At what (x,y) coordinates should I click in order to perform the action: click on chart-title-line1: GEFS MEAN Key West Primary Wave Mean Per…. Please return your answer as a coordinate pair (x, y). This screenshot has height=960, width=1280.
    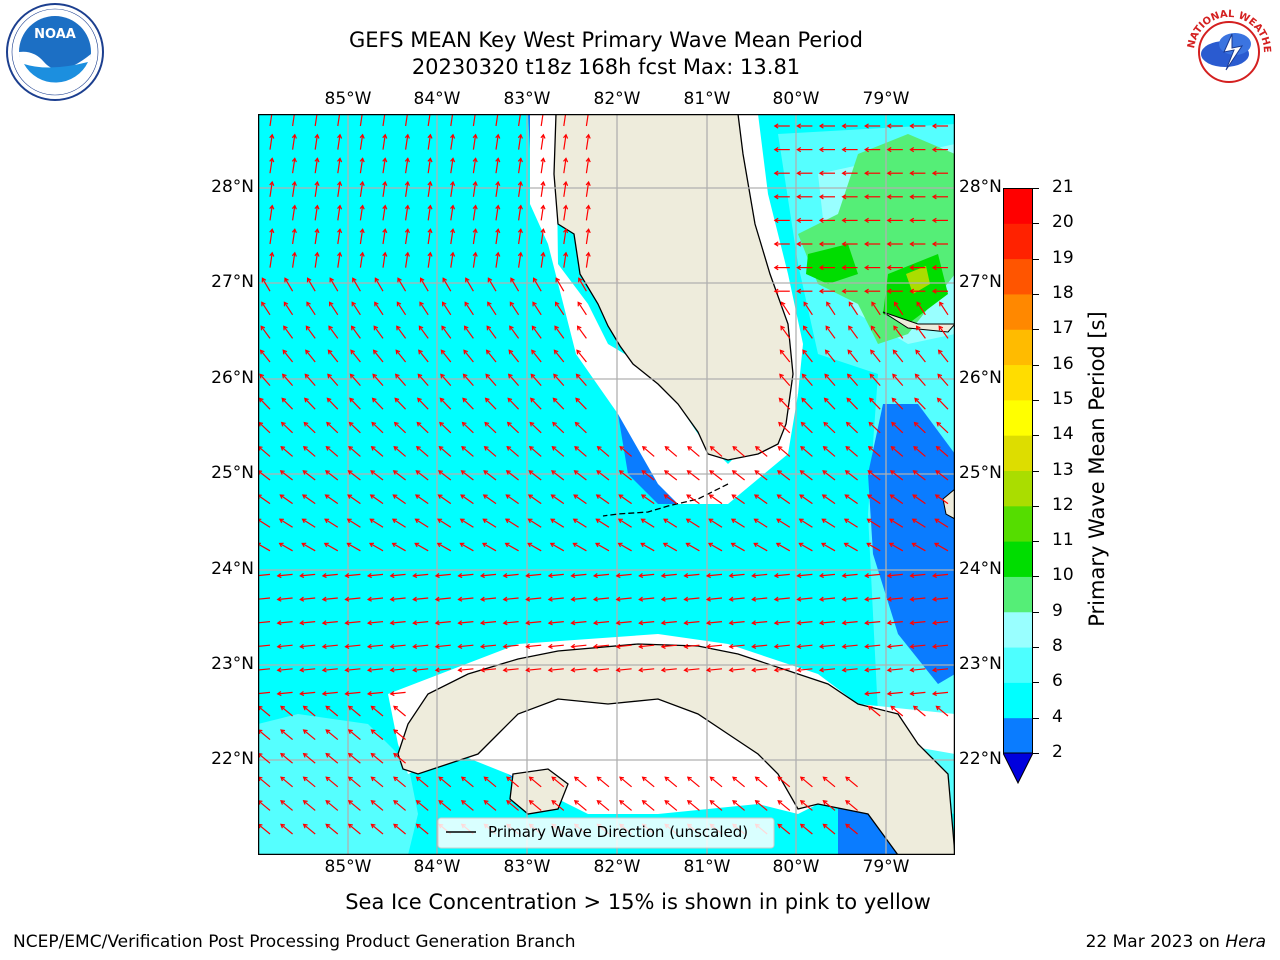
    Looking at the image, I should click on (606, 40).